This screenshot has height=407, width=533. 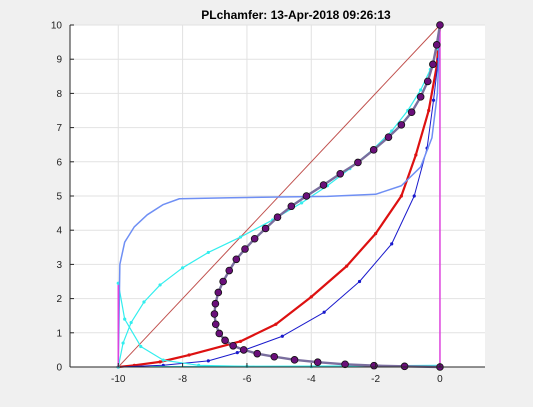 What do you see at coordinates (296, 15) in the screenshot?
I see `chart-title: PLchamfer: 13-Apr-2018 09:26:13` at bounding box center [296, 15].